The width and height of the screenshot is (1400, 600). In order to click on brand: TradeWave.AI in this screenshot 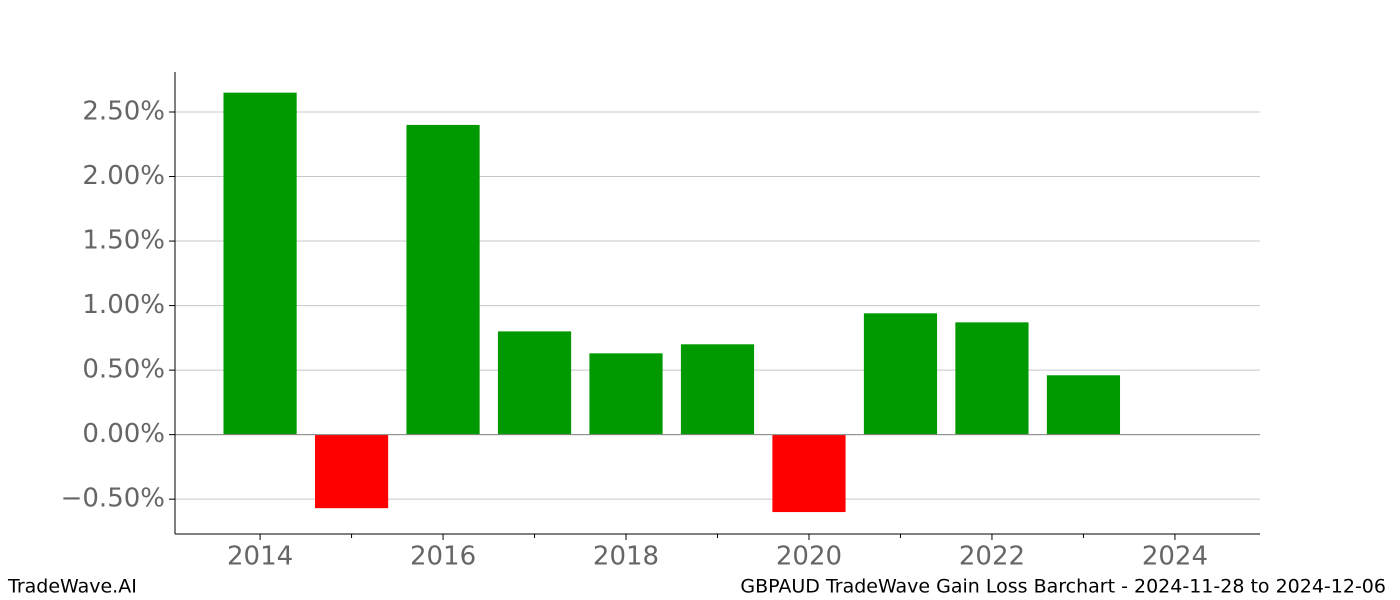, I will do `click(72, 587)`.